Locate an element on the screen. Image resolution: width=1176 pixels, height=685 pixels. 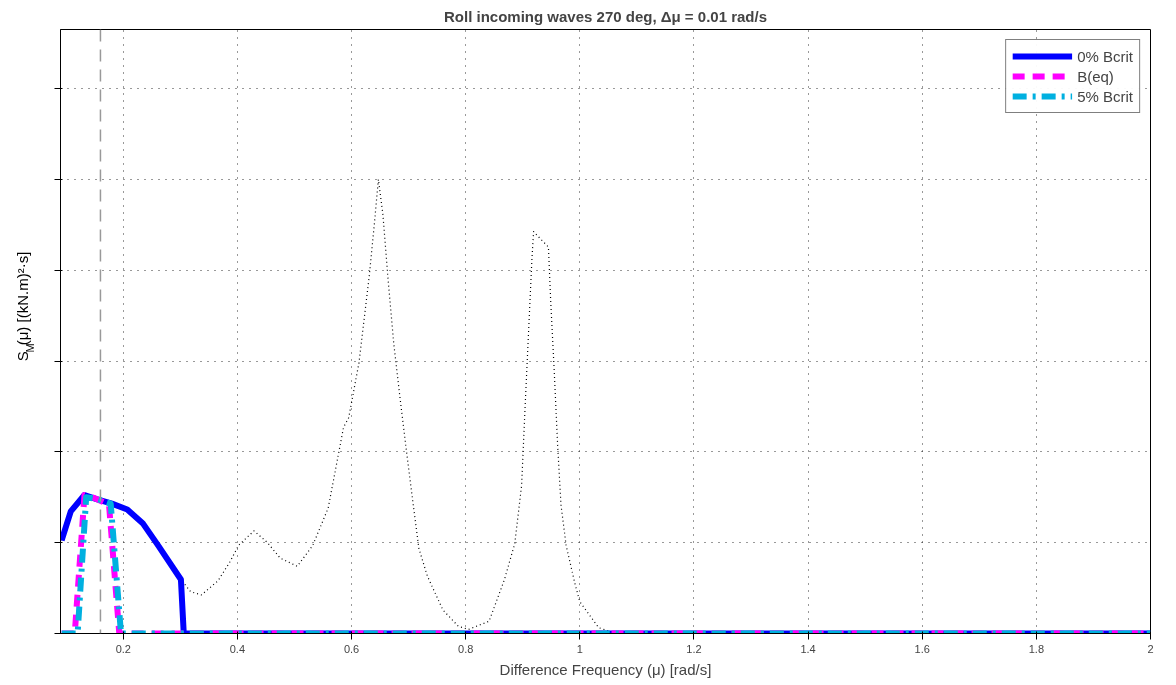
x-tick-label: 0.2 is located at coordinates (123, 648).